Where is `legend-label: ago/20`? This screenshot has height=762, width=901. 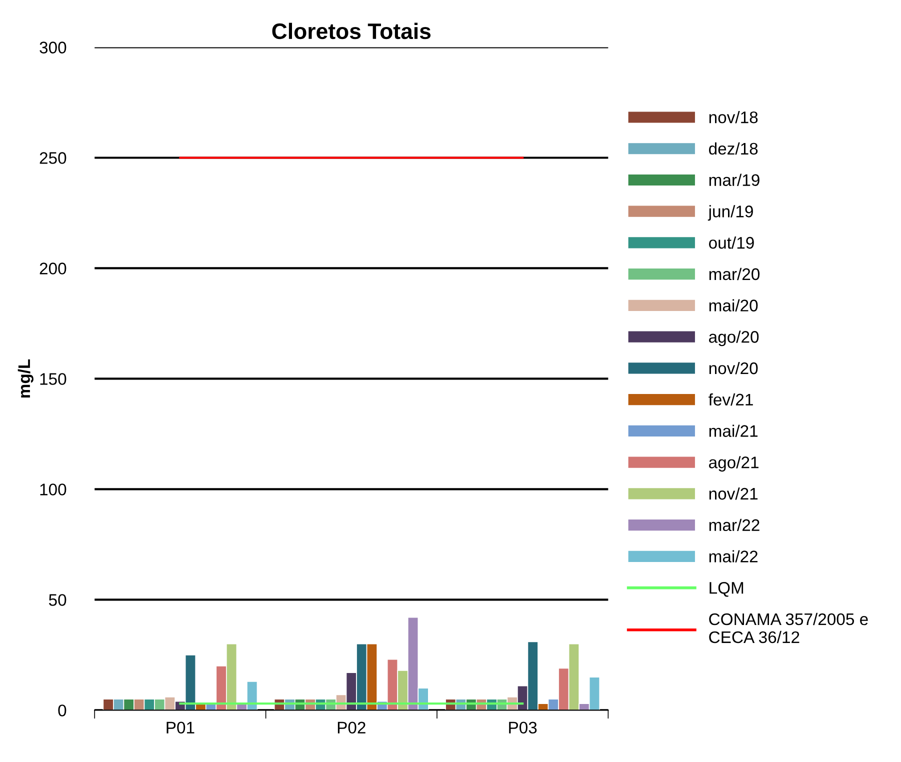
legend-label: ago/20 is located at coordinates (734, 338).